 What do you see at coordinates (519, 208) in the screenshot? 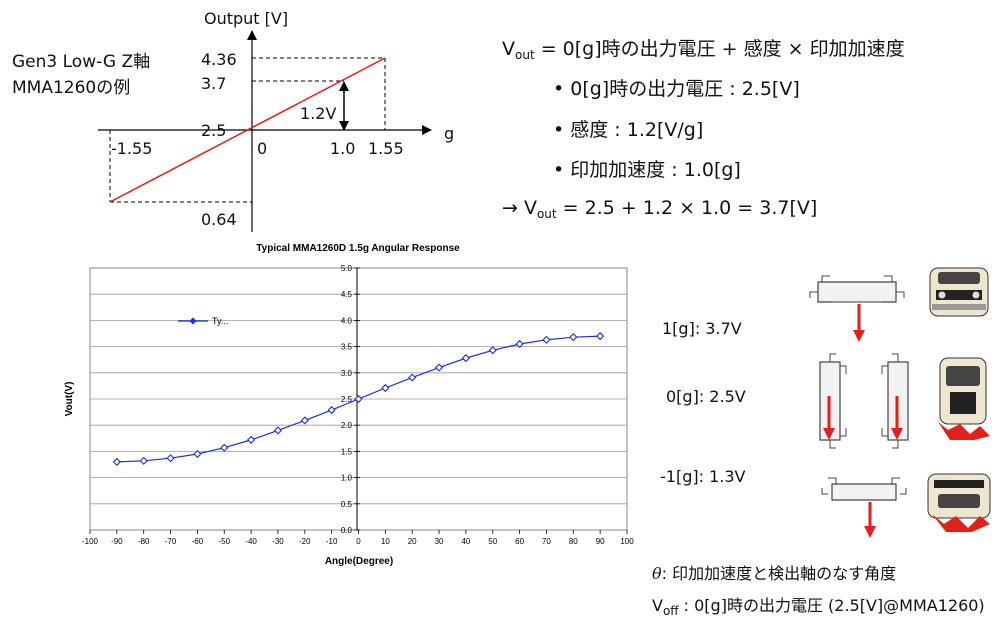
I see `result-prefix: → V` at bounding box center [519, 208].